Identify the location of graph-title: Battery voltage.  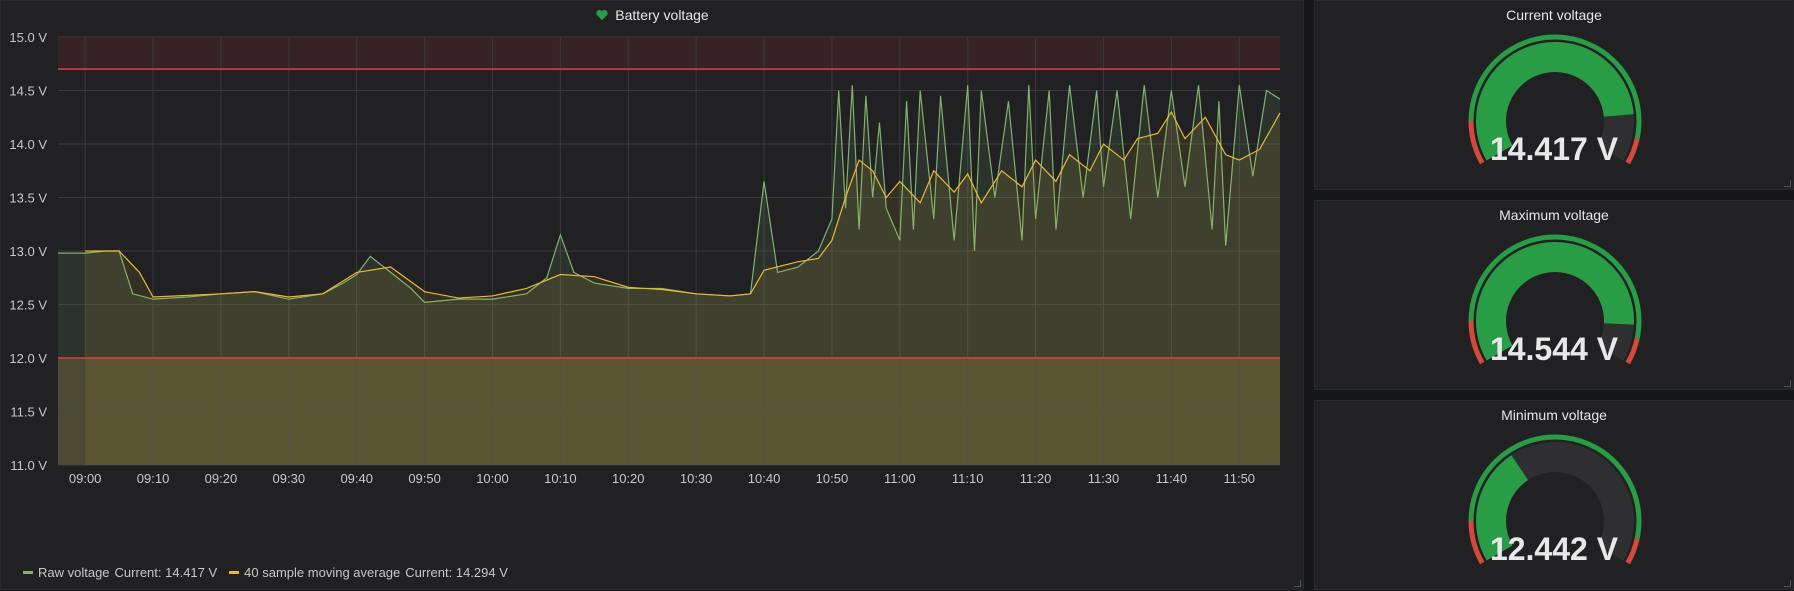
(662, 15).